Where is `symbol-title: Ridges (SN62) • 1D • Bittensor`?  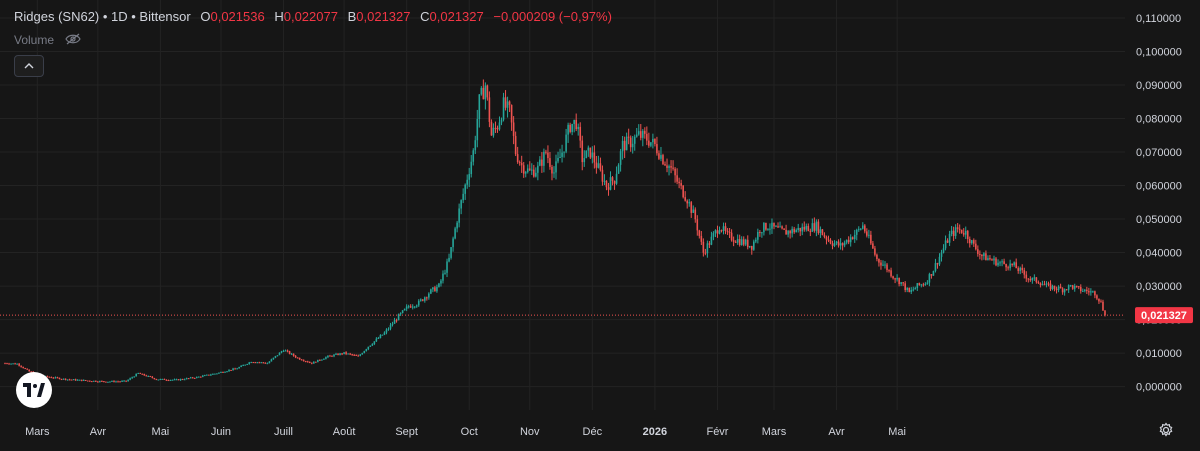
symbol-title: Ridges (SN62) • 1D • Bittensor is located at coordinates (102, 16).